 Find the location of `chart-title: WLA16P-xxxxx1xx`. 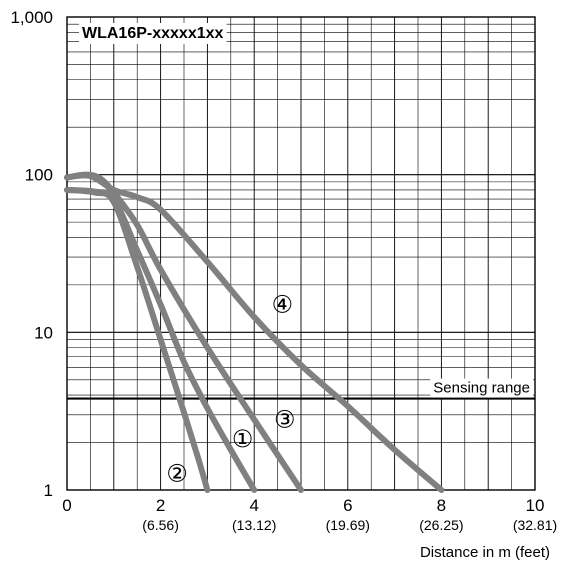

chart-title: WLA16P-xxxxx1xx is located at coordinates (153, 33).